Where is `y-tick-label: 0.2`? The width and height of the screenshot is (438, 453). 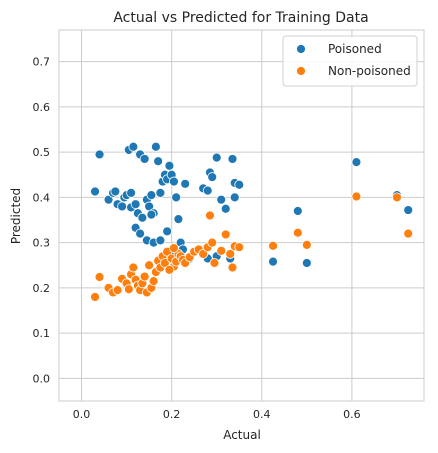
y-tick-label: 0.2 is located at coordinates (42, 288).